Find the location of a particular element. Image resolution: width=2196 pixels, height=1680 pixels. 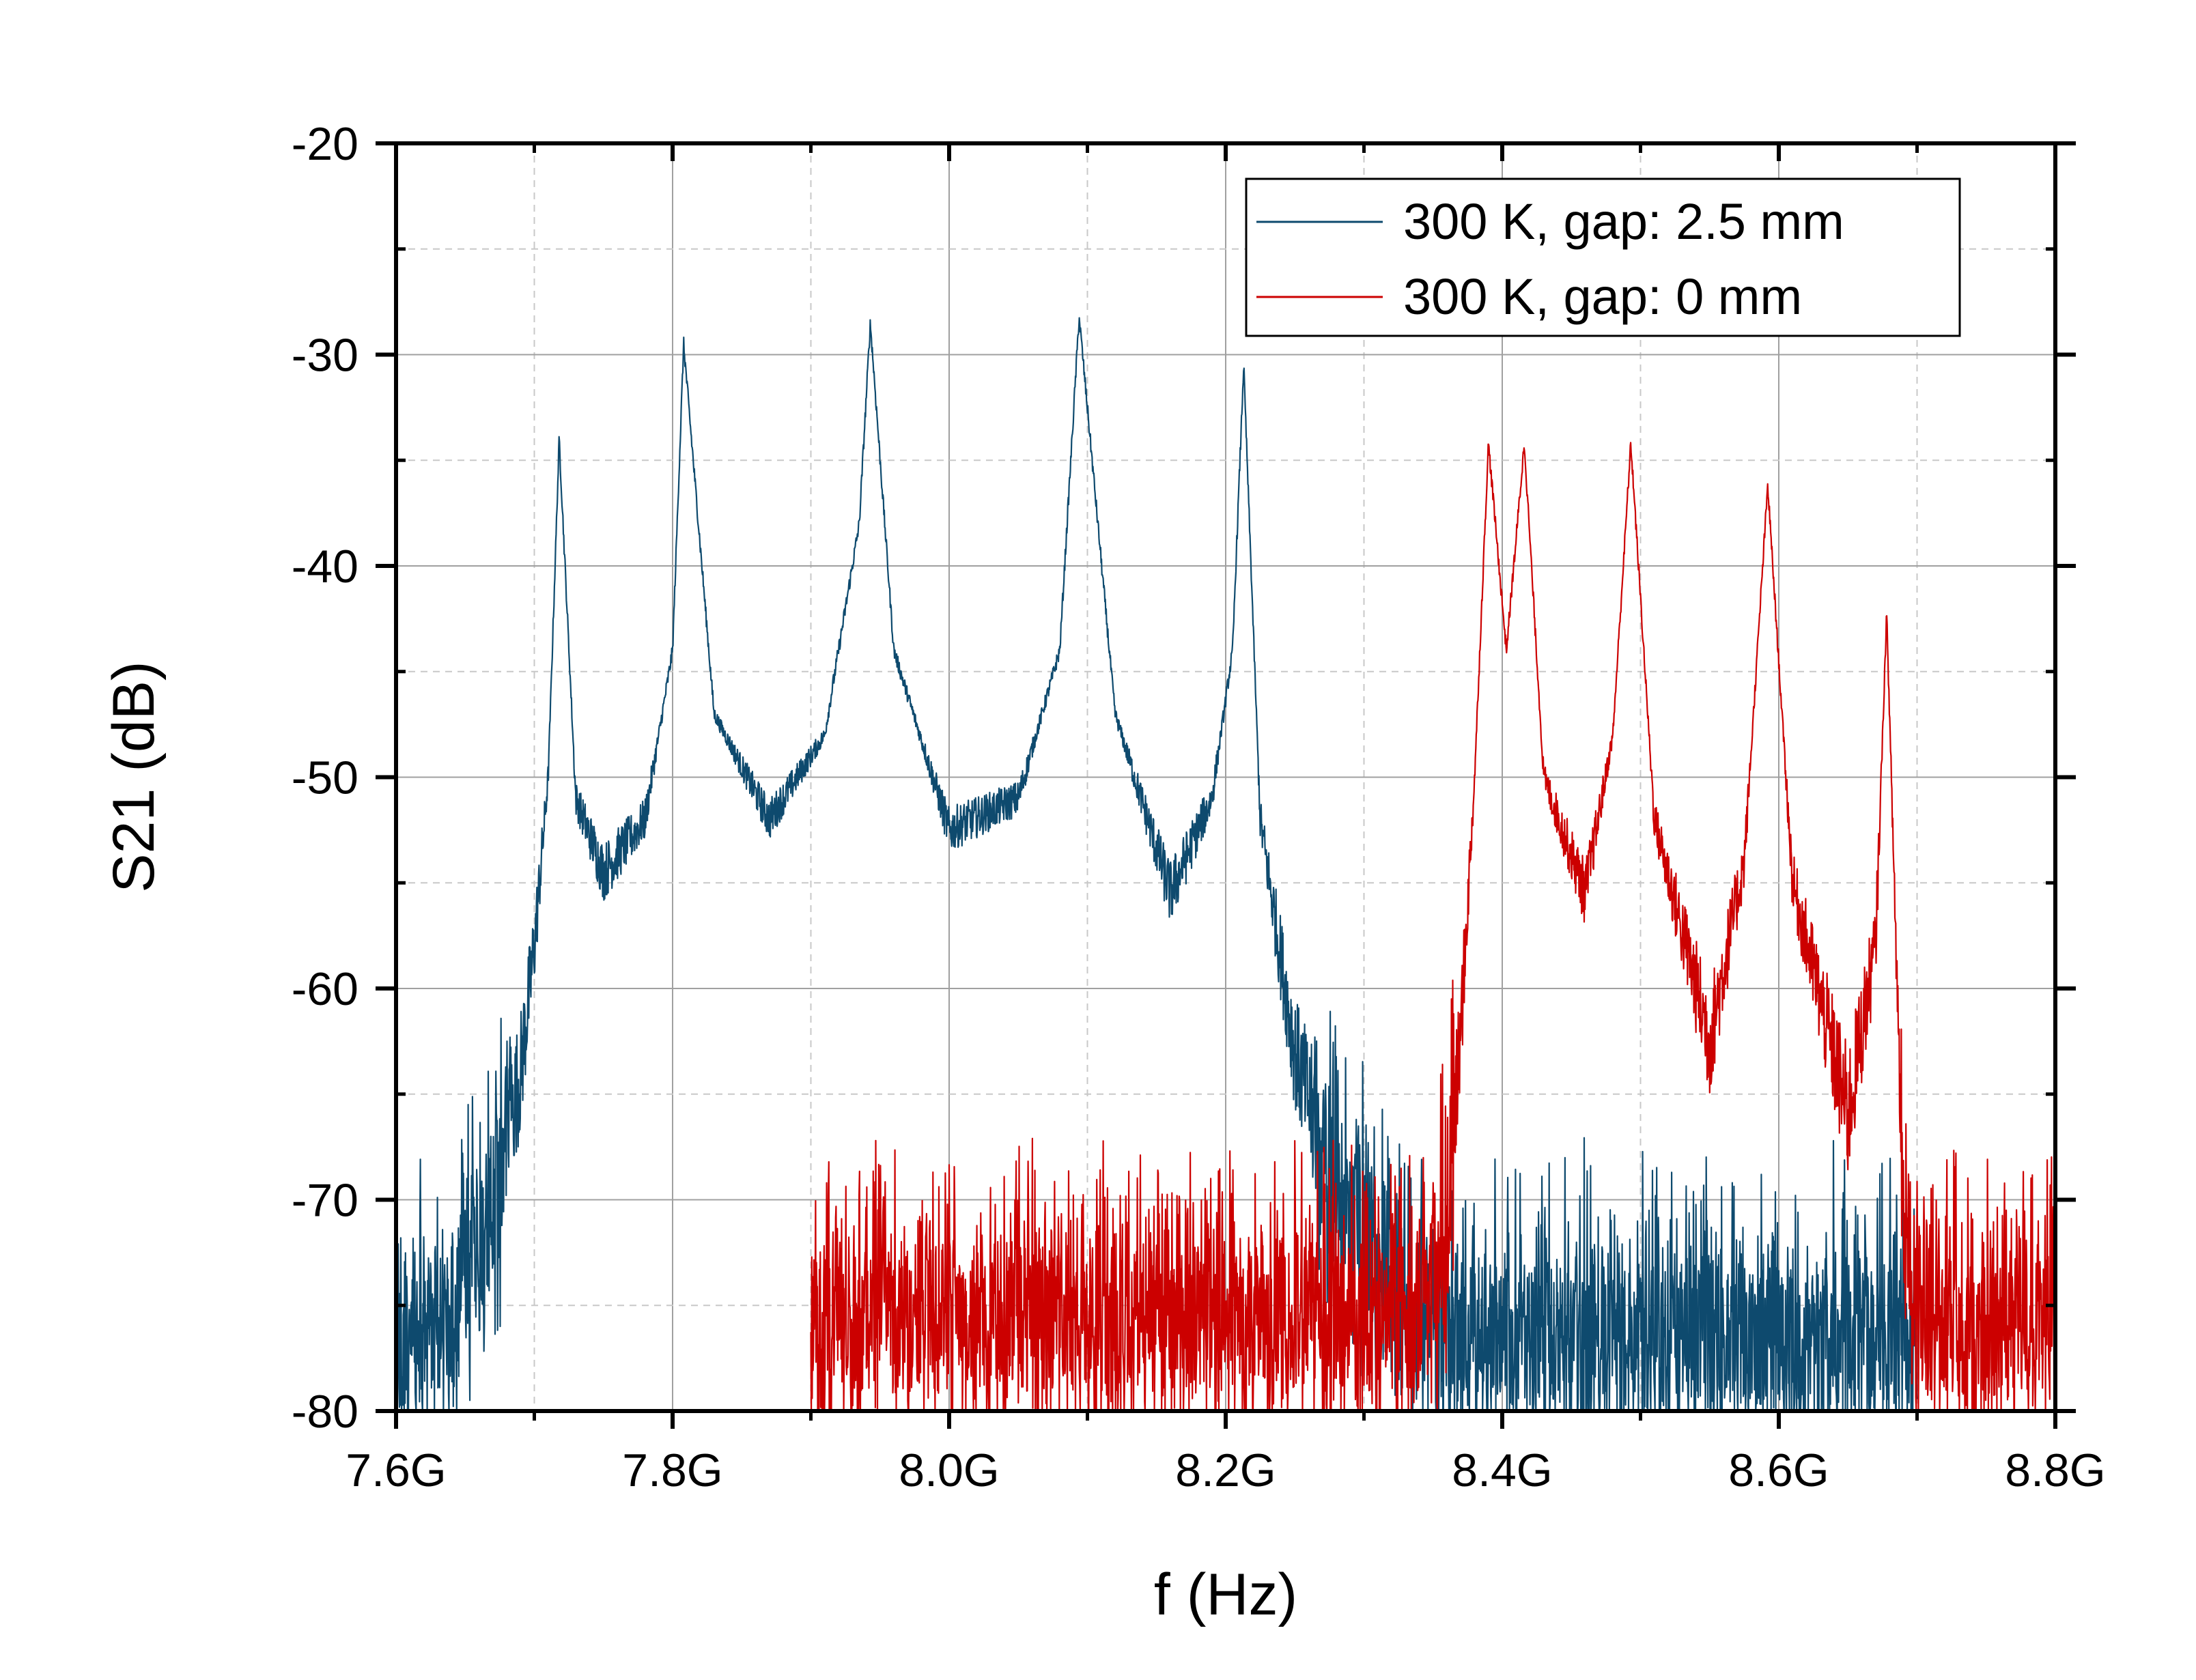

x-tick-label: 8.2G is located at coordinates (1226, 1470).